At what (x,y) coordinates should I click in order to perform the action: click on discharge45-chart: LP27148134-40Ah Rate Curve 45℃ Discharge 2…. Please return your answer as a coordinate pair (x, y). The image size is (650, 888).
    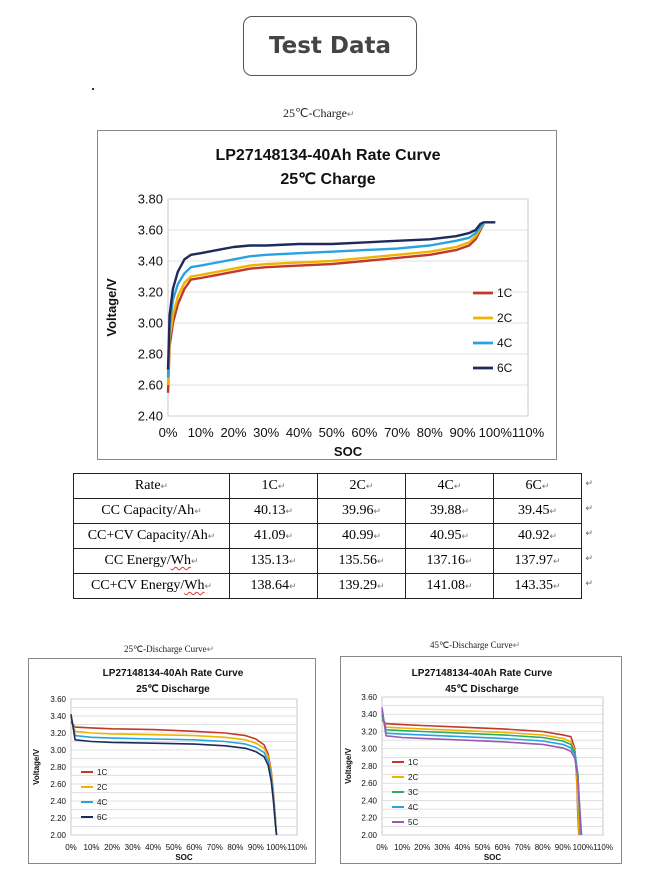
    Looking at the image, I should click on (481, 760).